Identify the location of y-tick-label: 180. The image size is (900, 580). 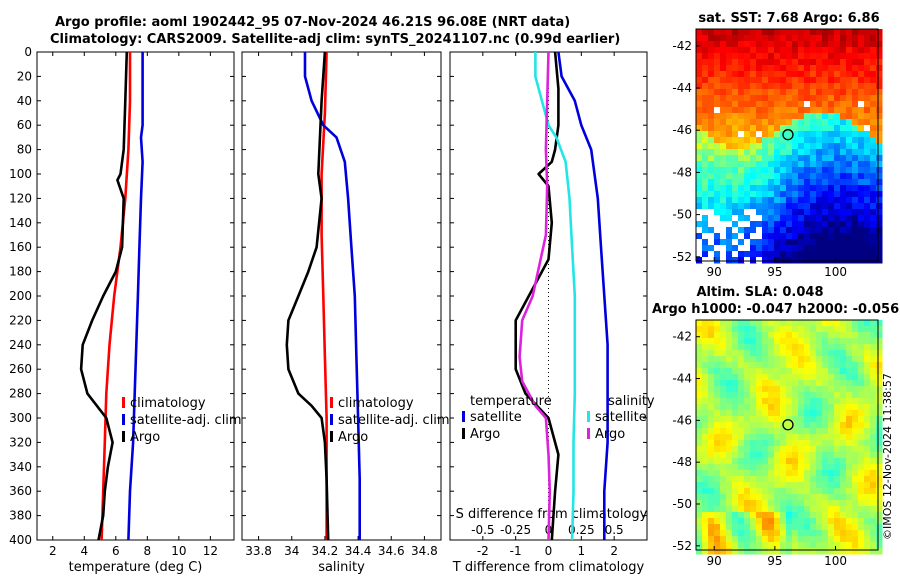
(20, 272).